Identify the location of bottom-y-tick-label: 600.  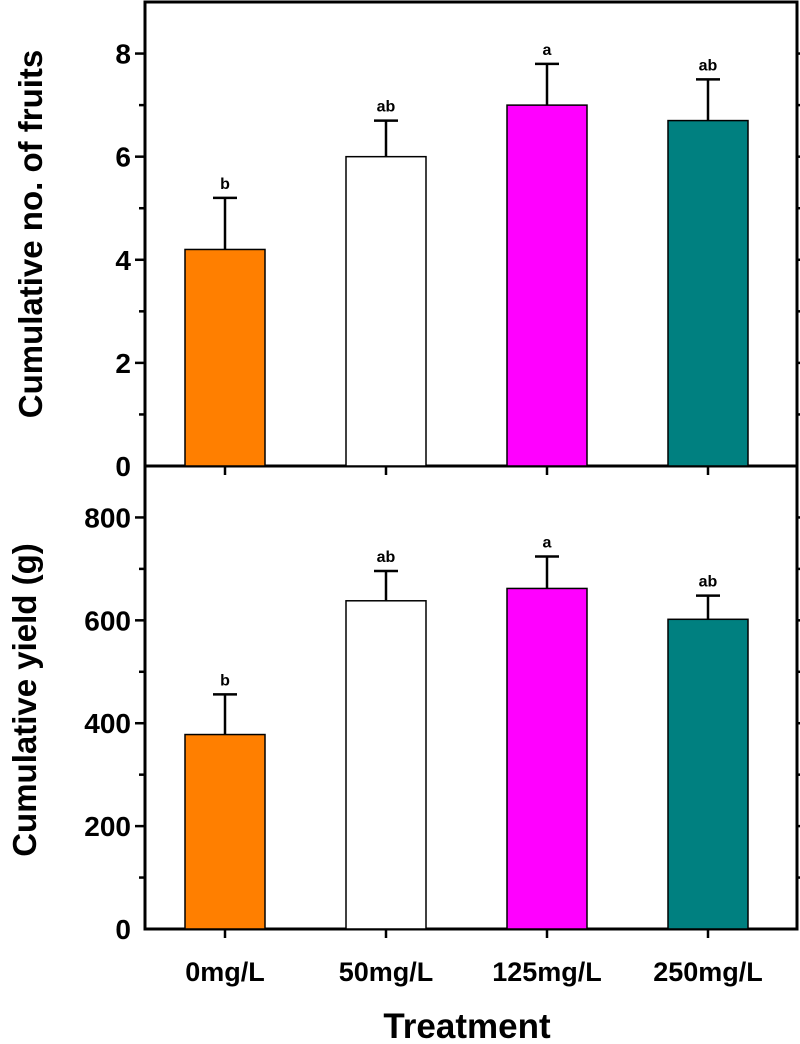
(107, 620).